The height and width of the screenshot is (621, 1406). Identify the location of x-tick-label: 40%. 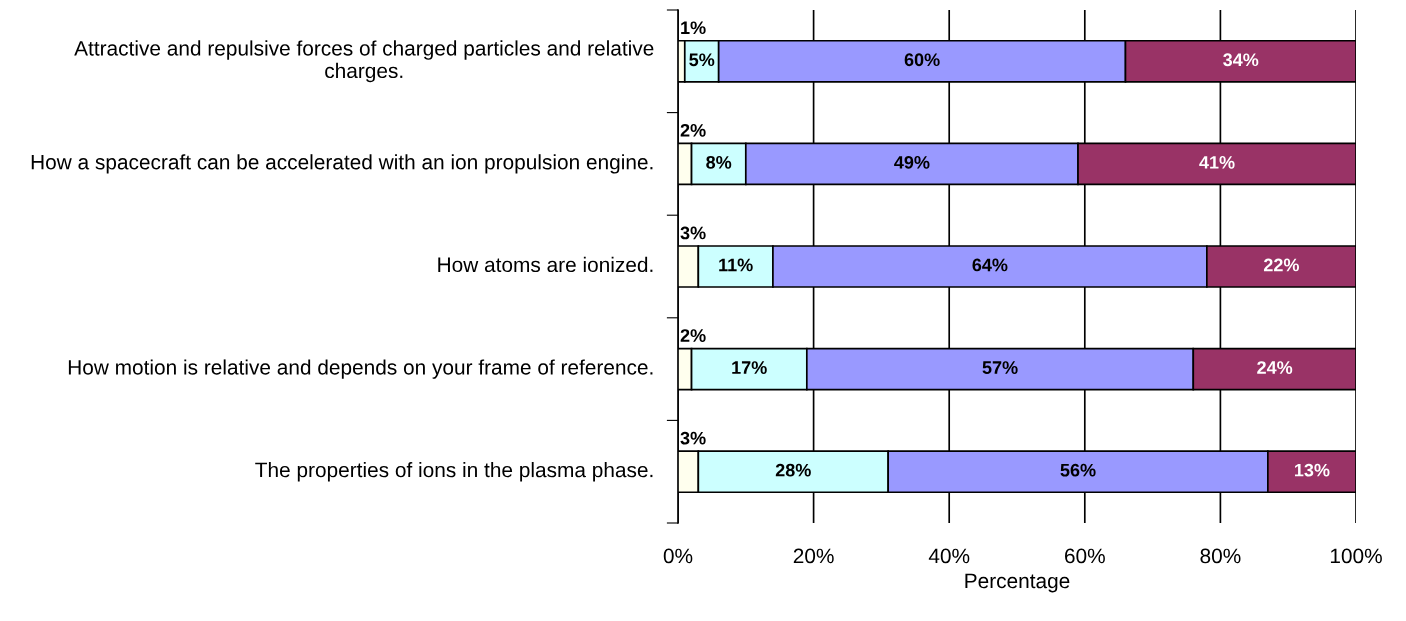
(949, 556).